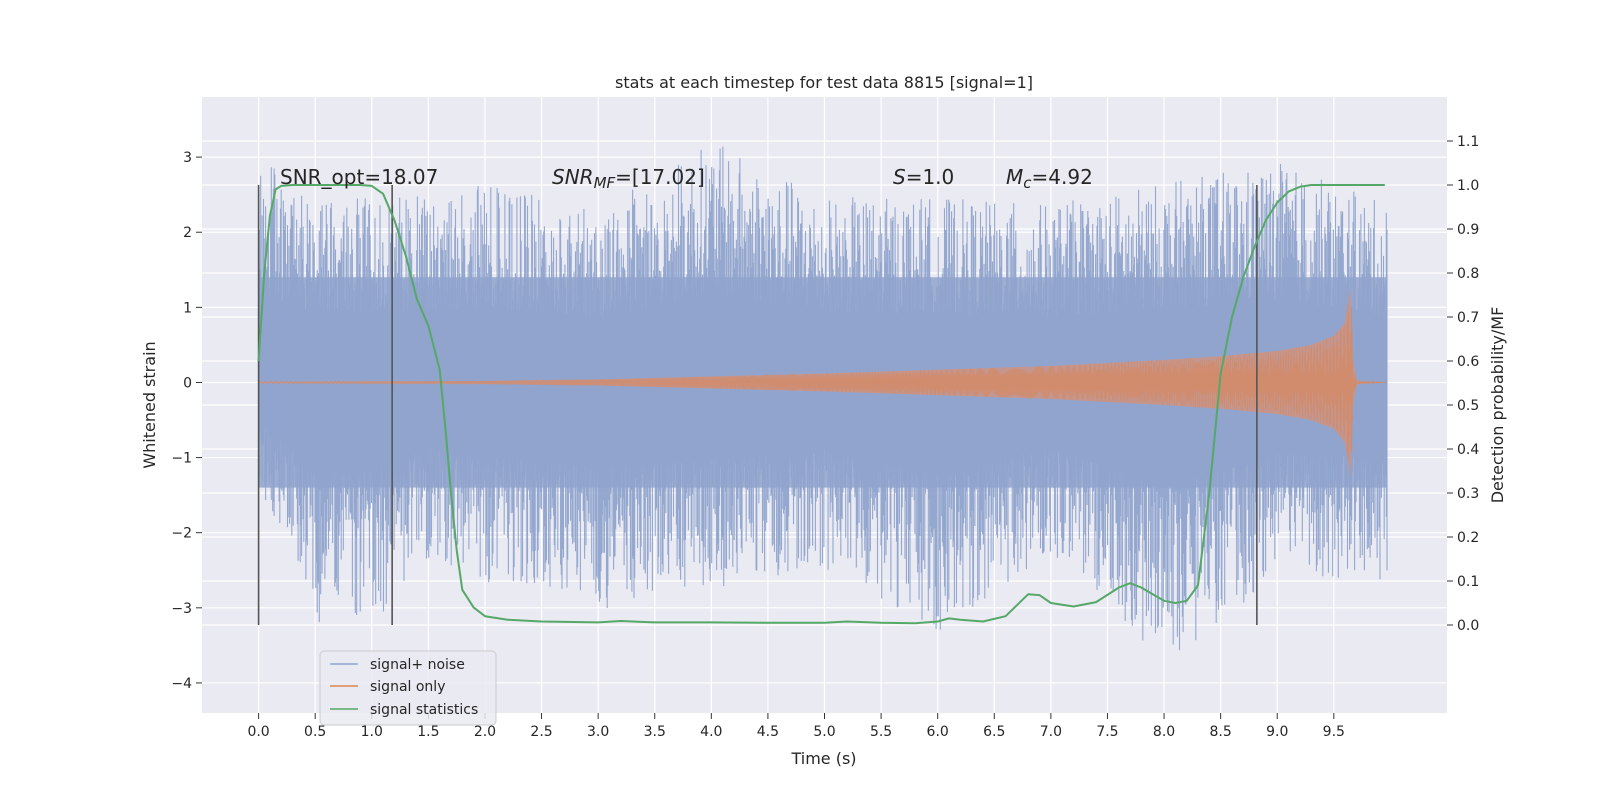  Describe the element at coordinates (1497, 405) in the screenshot. I see `y2-axis-label: Detection probability/MF` at that location.